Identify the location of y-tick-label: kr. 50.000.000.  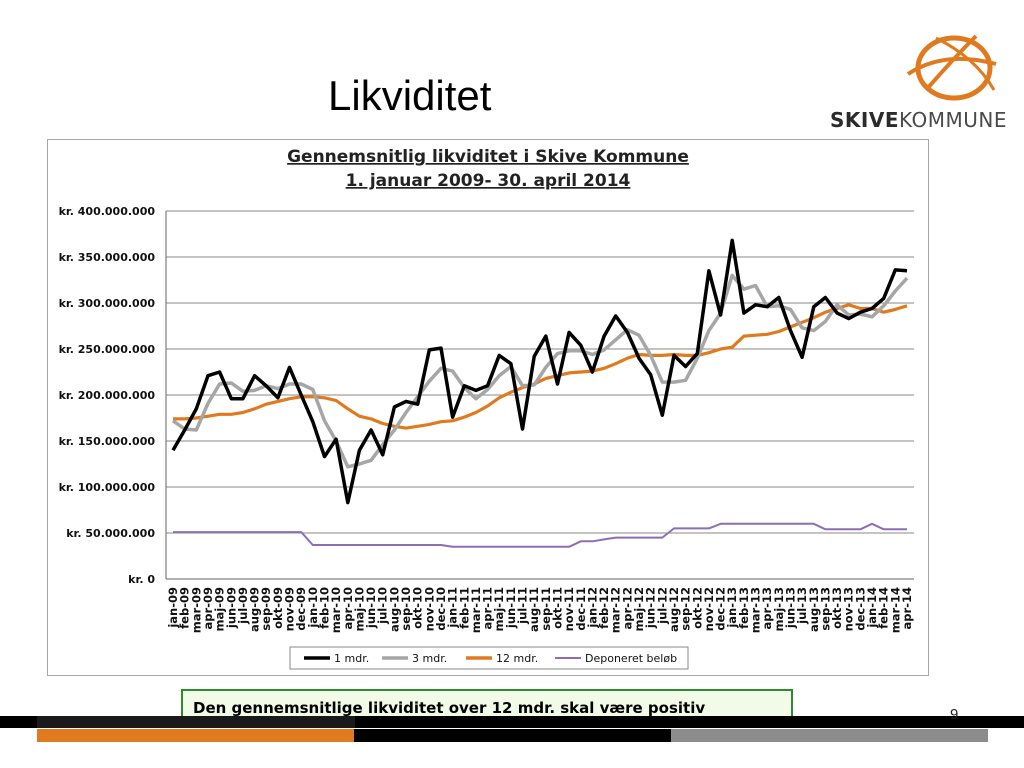
(110, 533).